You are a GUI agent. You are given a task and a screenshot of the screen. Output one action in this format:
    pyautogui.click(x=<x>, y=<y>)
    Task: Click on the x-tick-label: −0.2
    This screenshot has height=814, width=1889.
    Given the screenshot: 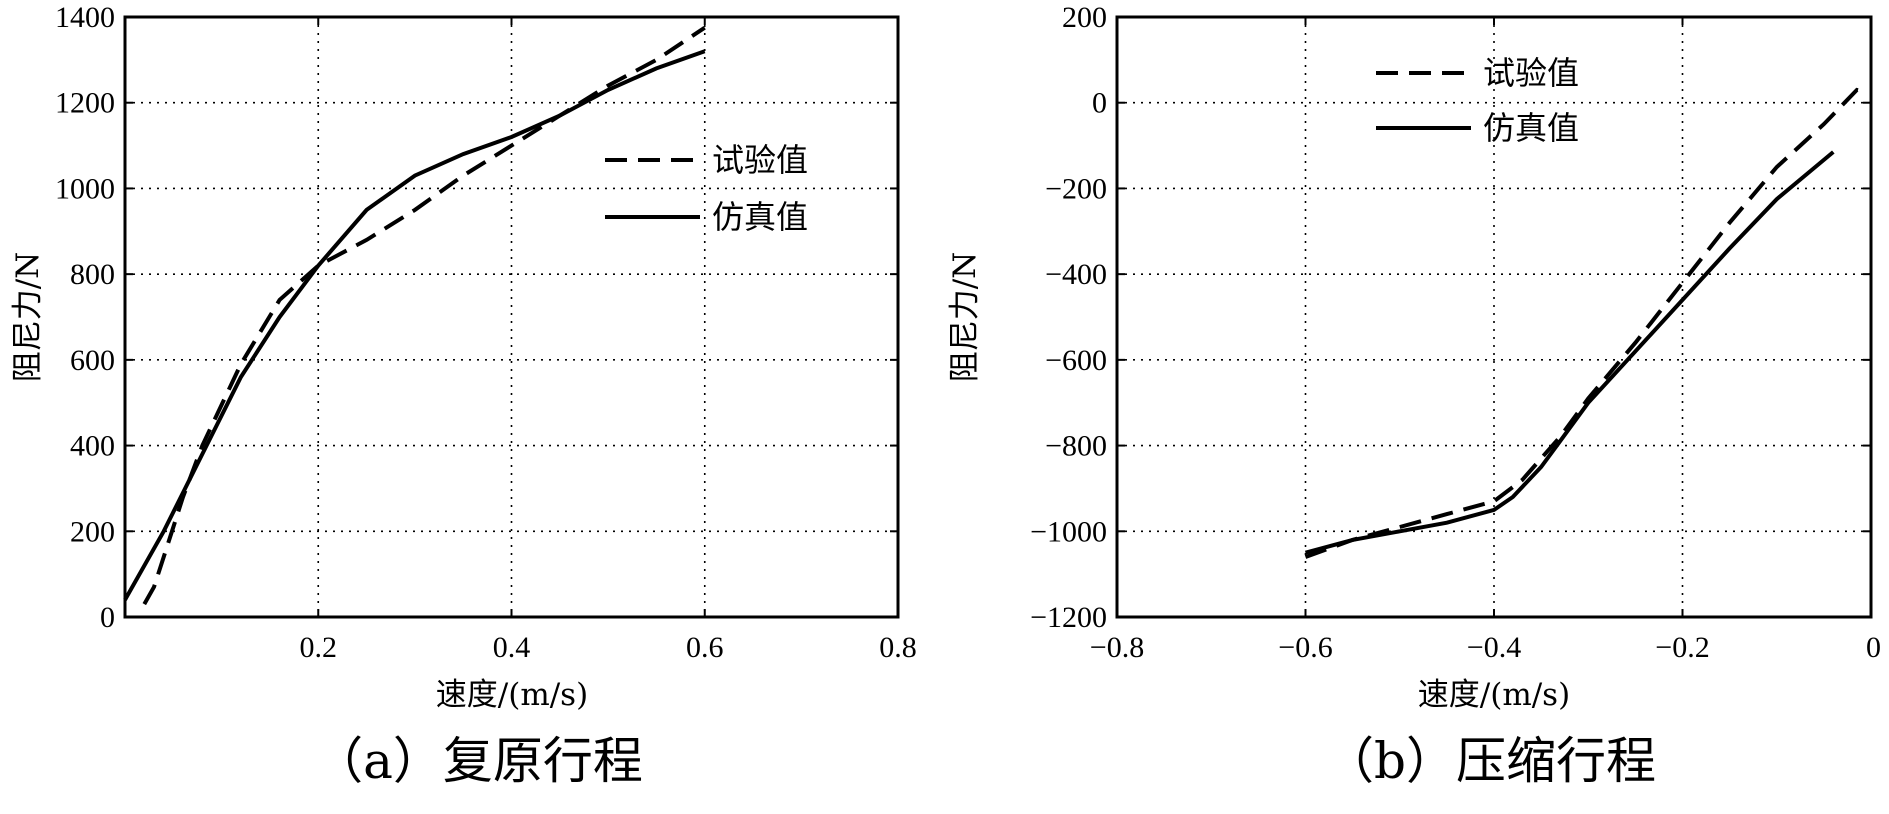 What is the action you would take?
    pyautogui.click(x=1682, y=647)
    